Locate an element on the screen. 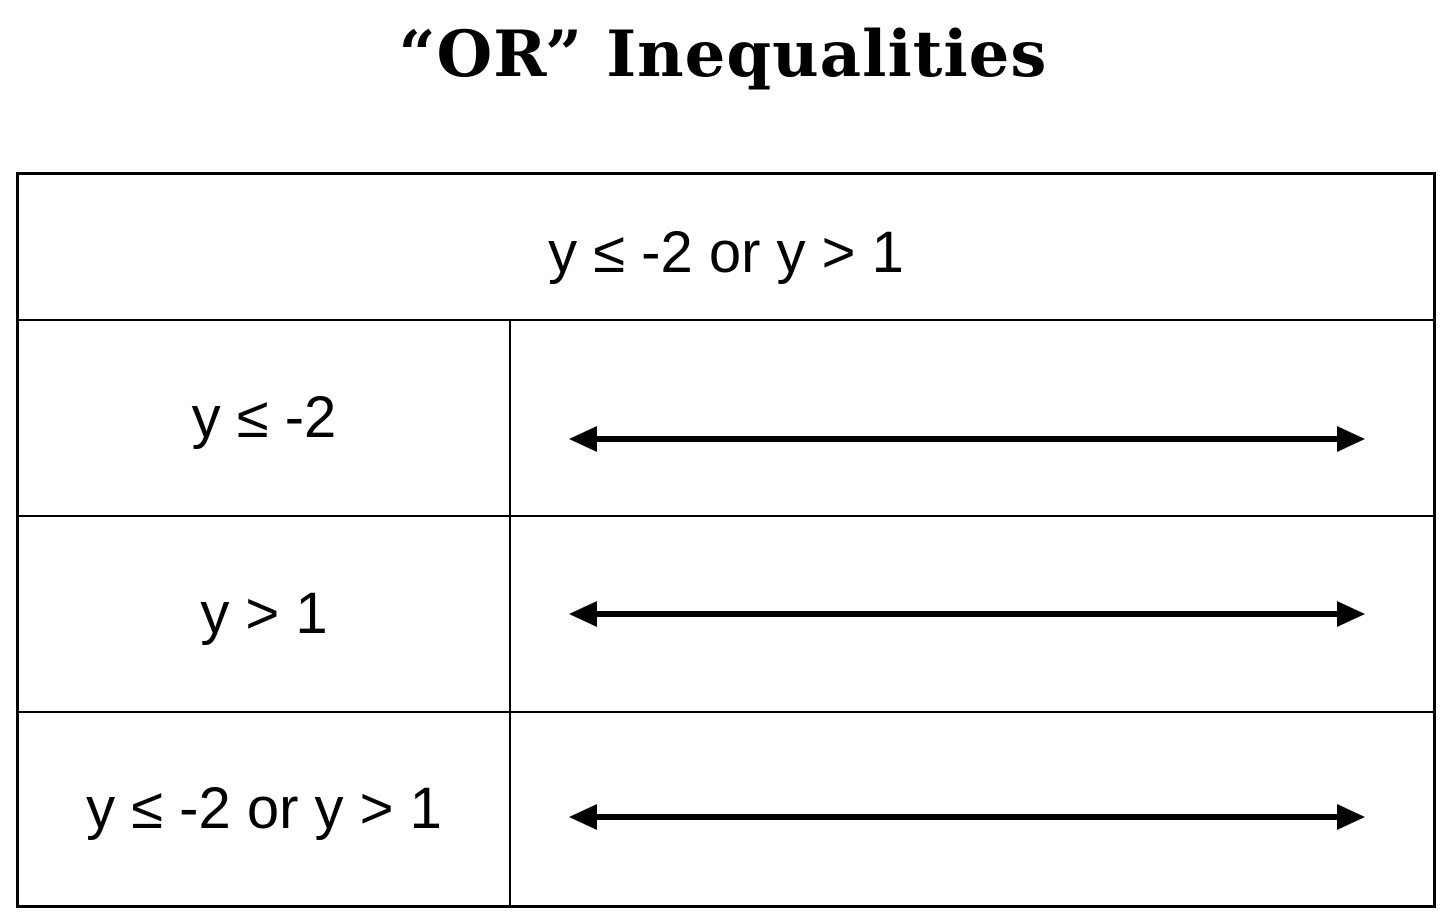 The image size is (1446, 918). row-label: y ≤ -2 is located at coordinates (264, 417).